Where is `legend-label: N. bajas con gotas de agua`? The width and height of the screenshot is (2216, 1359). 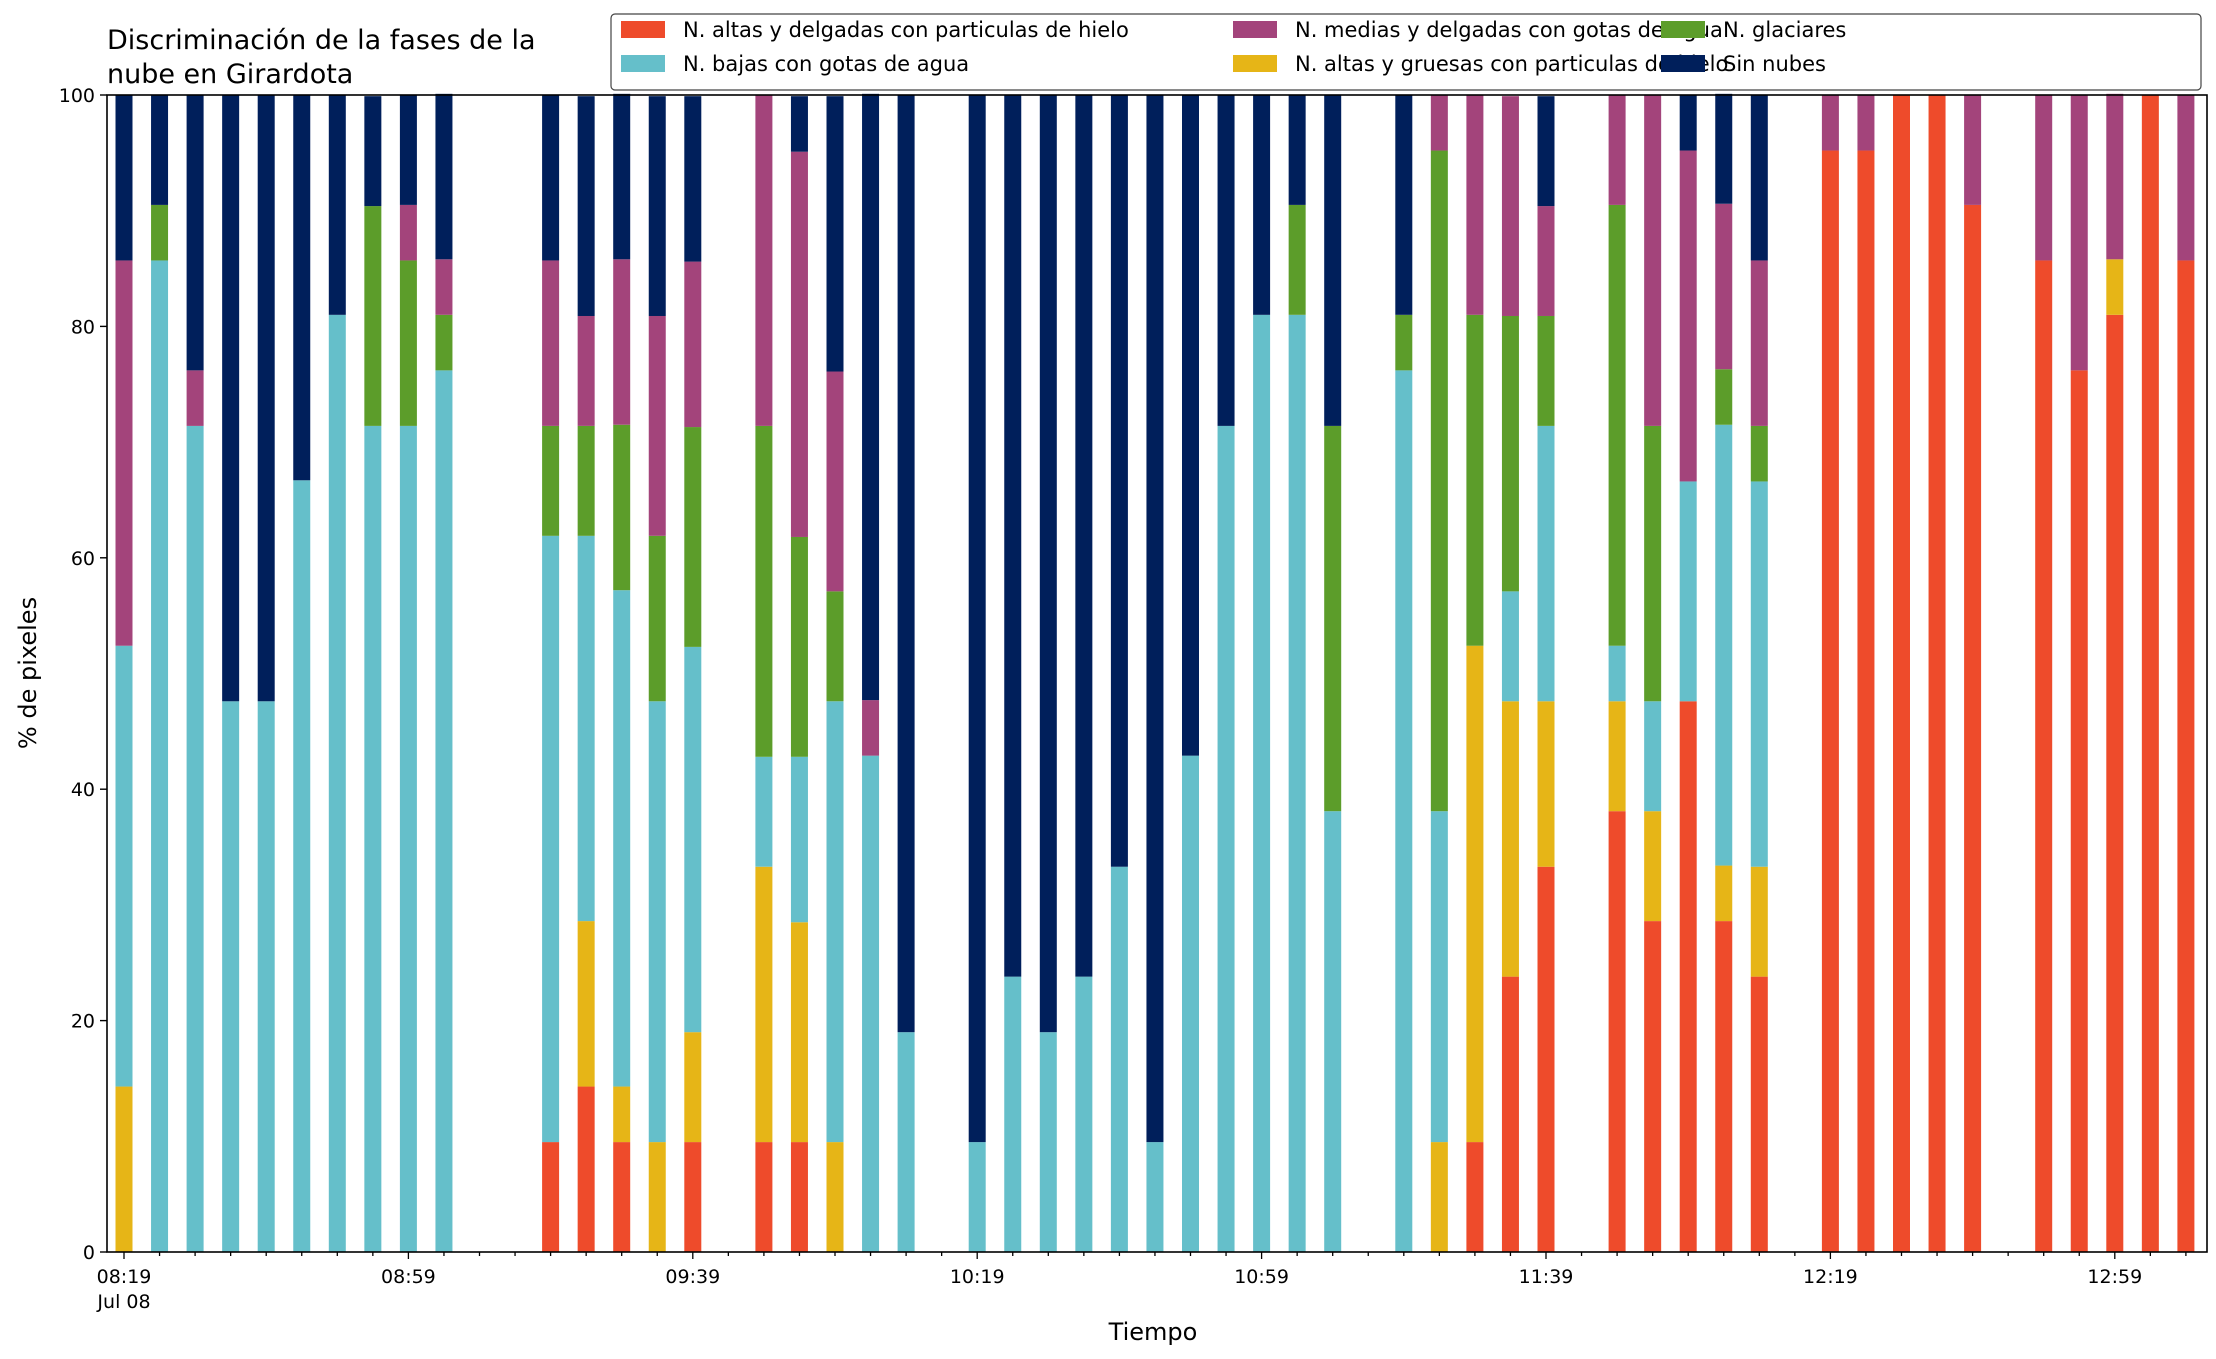 legend-label: N. bajas con gotas de agua is located at coordinates (826, 64).